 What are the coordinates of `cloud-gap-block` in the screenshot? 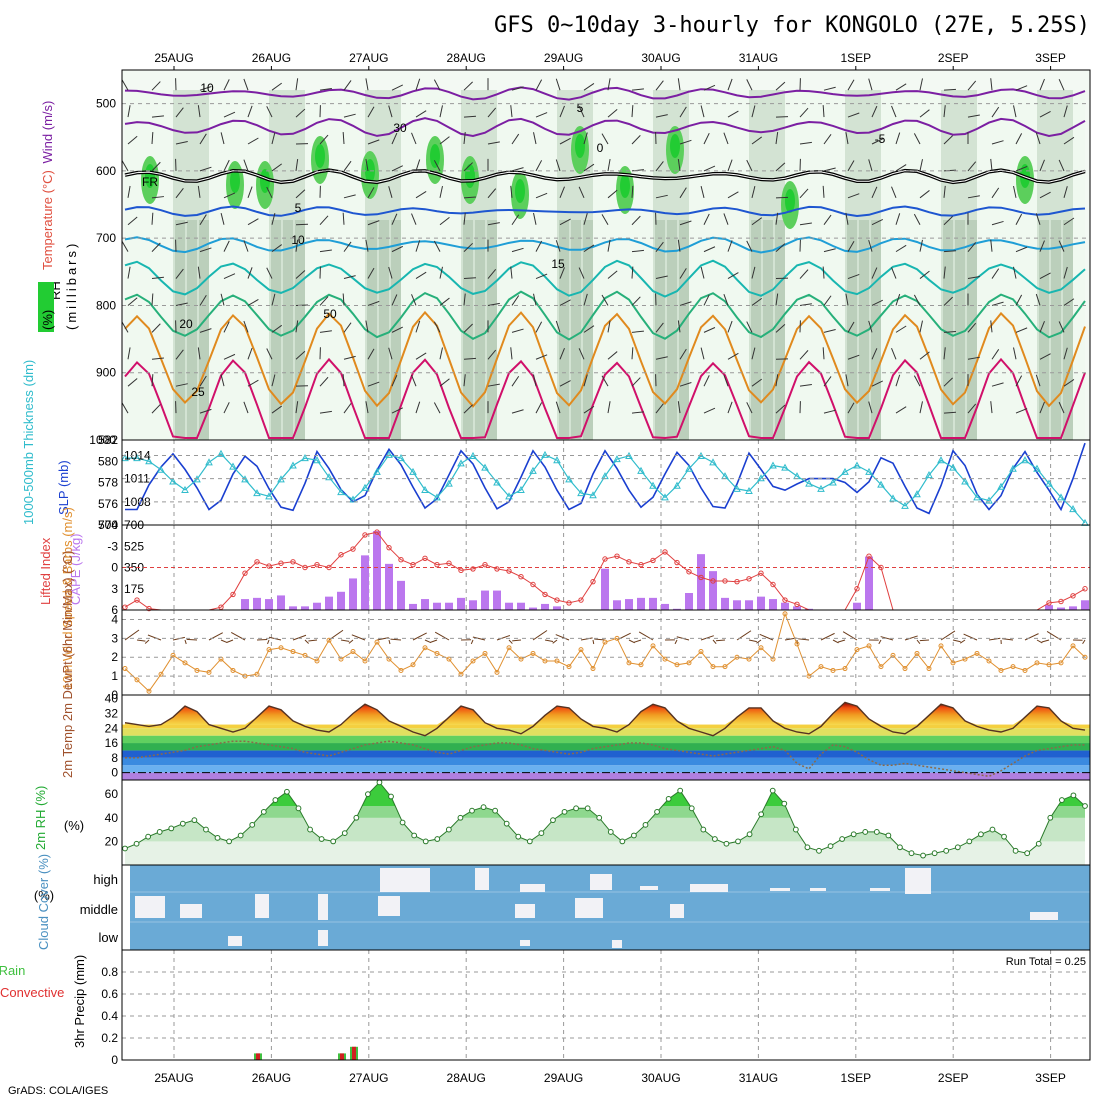 It's located at (818, 889).